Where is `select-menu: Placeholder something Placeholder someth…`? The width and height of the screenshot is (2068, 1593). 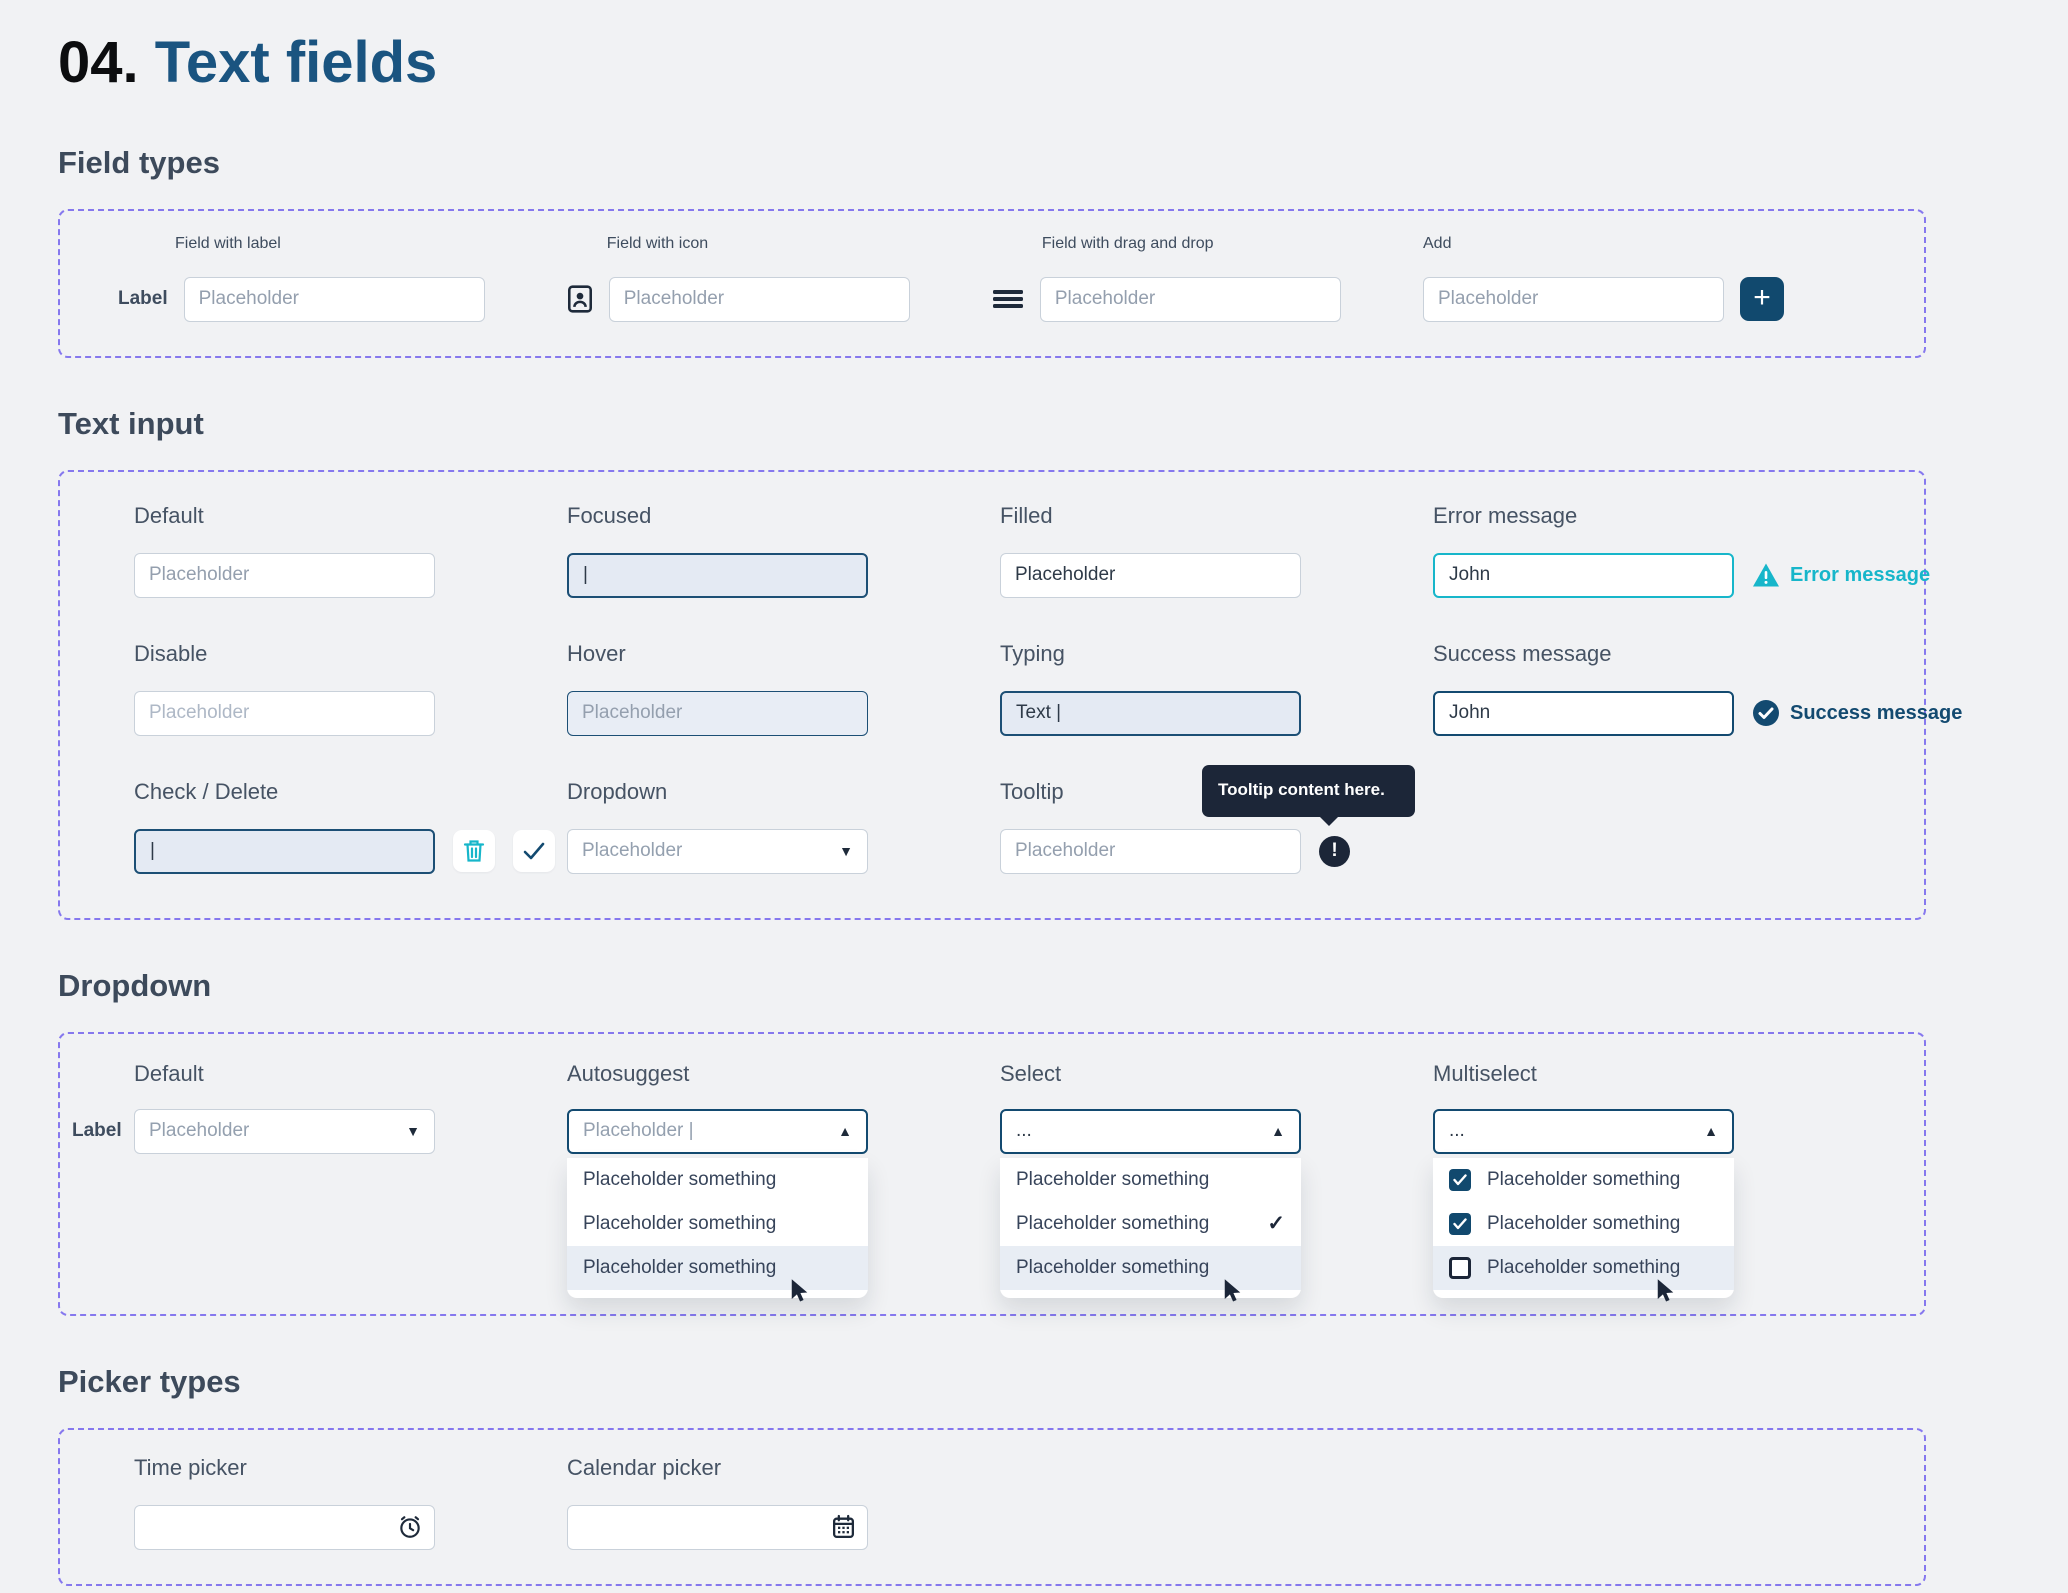 select-menu: Placeholder something Placeholder someth… is located at coordinates (1150, 1229).